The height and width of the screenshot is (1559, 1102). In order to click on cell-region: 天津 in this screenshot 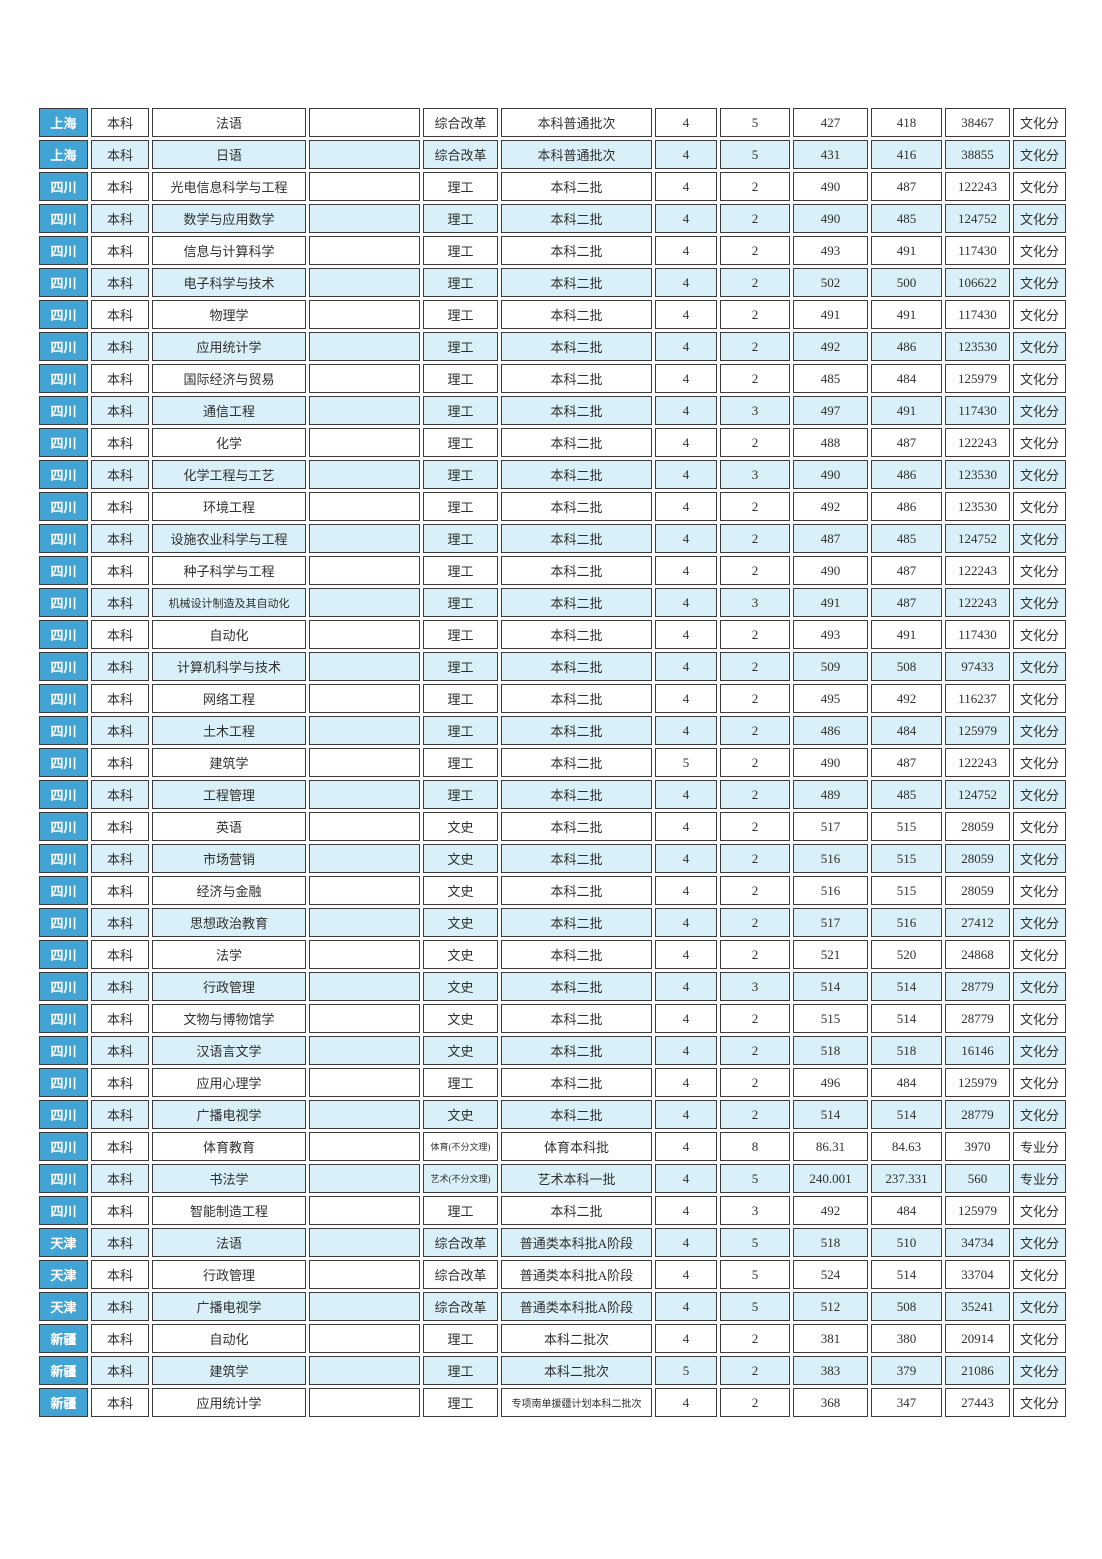, I will do `click(63, 1274)`.